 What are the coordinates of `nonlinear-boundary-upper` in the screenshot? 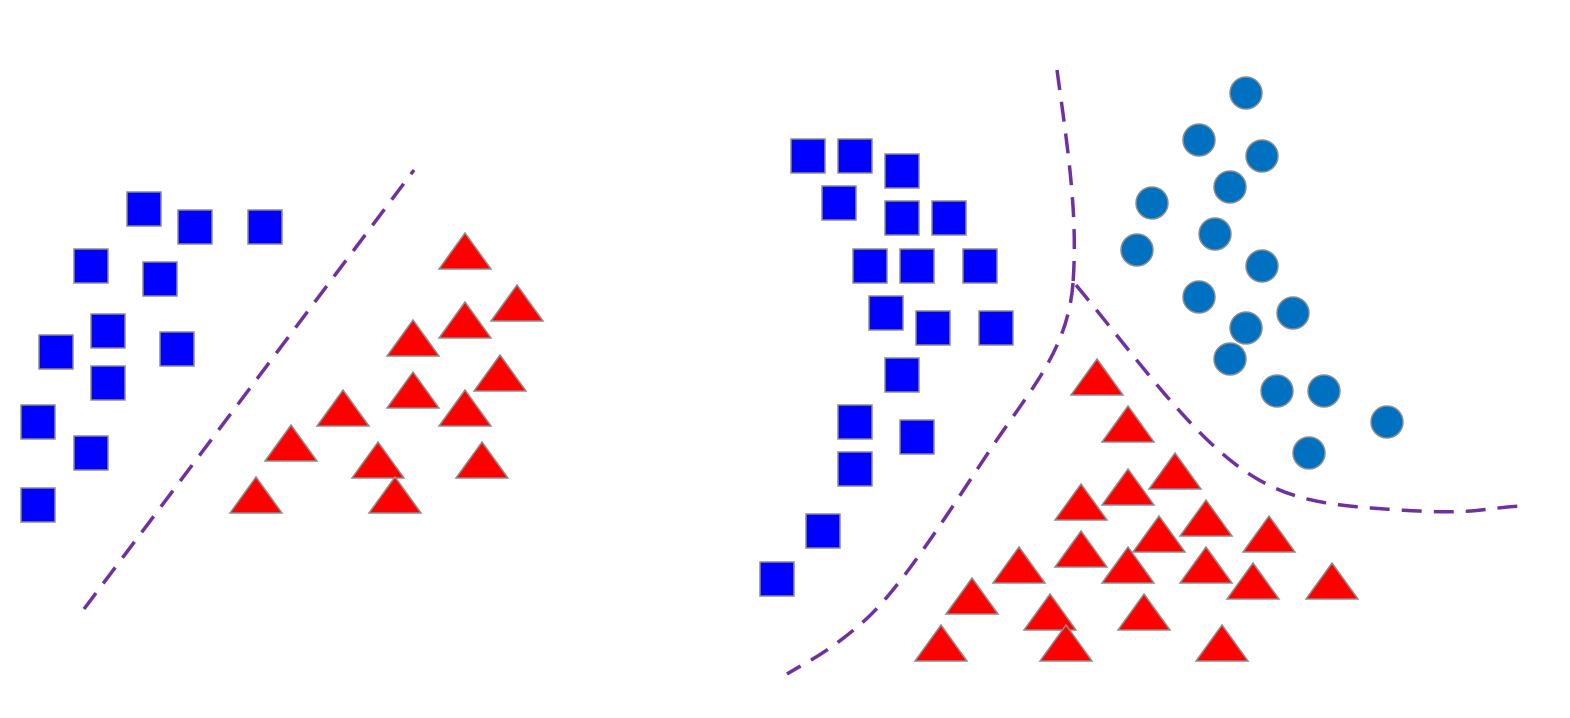 It's located at (1066, 176).